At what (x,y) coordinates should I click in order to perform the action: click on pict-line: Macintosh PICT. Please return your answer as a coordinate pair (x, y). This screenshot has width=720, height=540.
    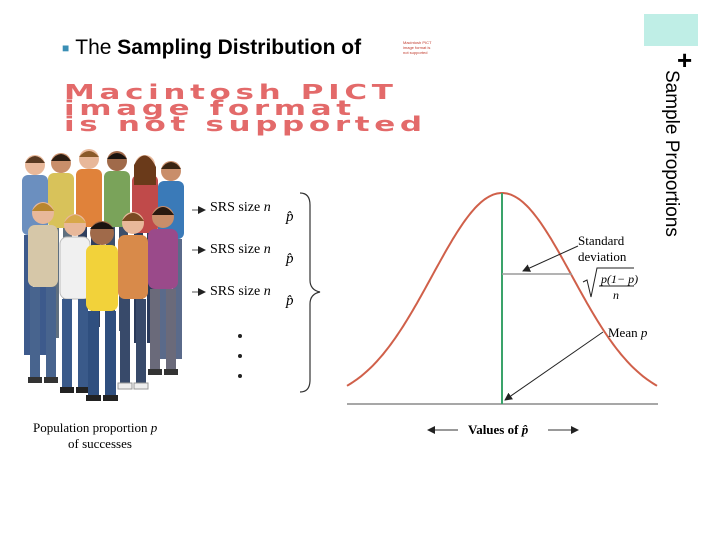
    Looking at the image, I should click on (231, 92).